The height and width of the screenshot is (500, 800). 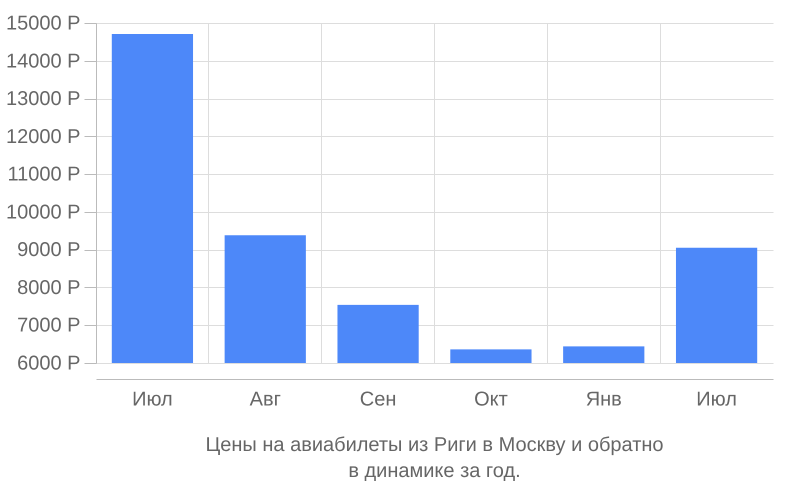 I want to click on y-tick-label: 13000 Р, so click(x=43, y=99).